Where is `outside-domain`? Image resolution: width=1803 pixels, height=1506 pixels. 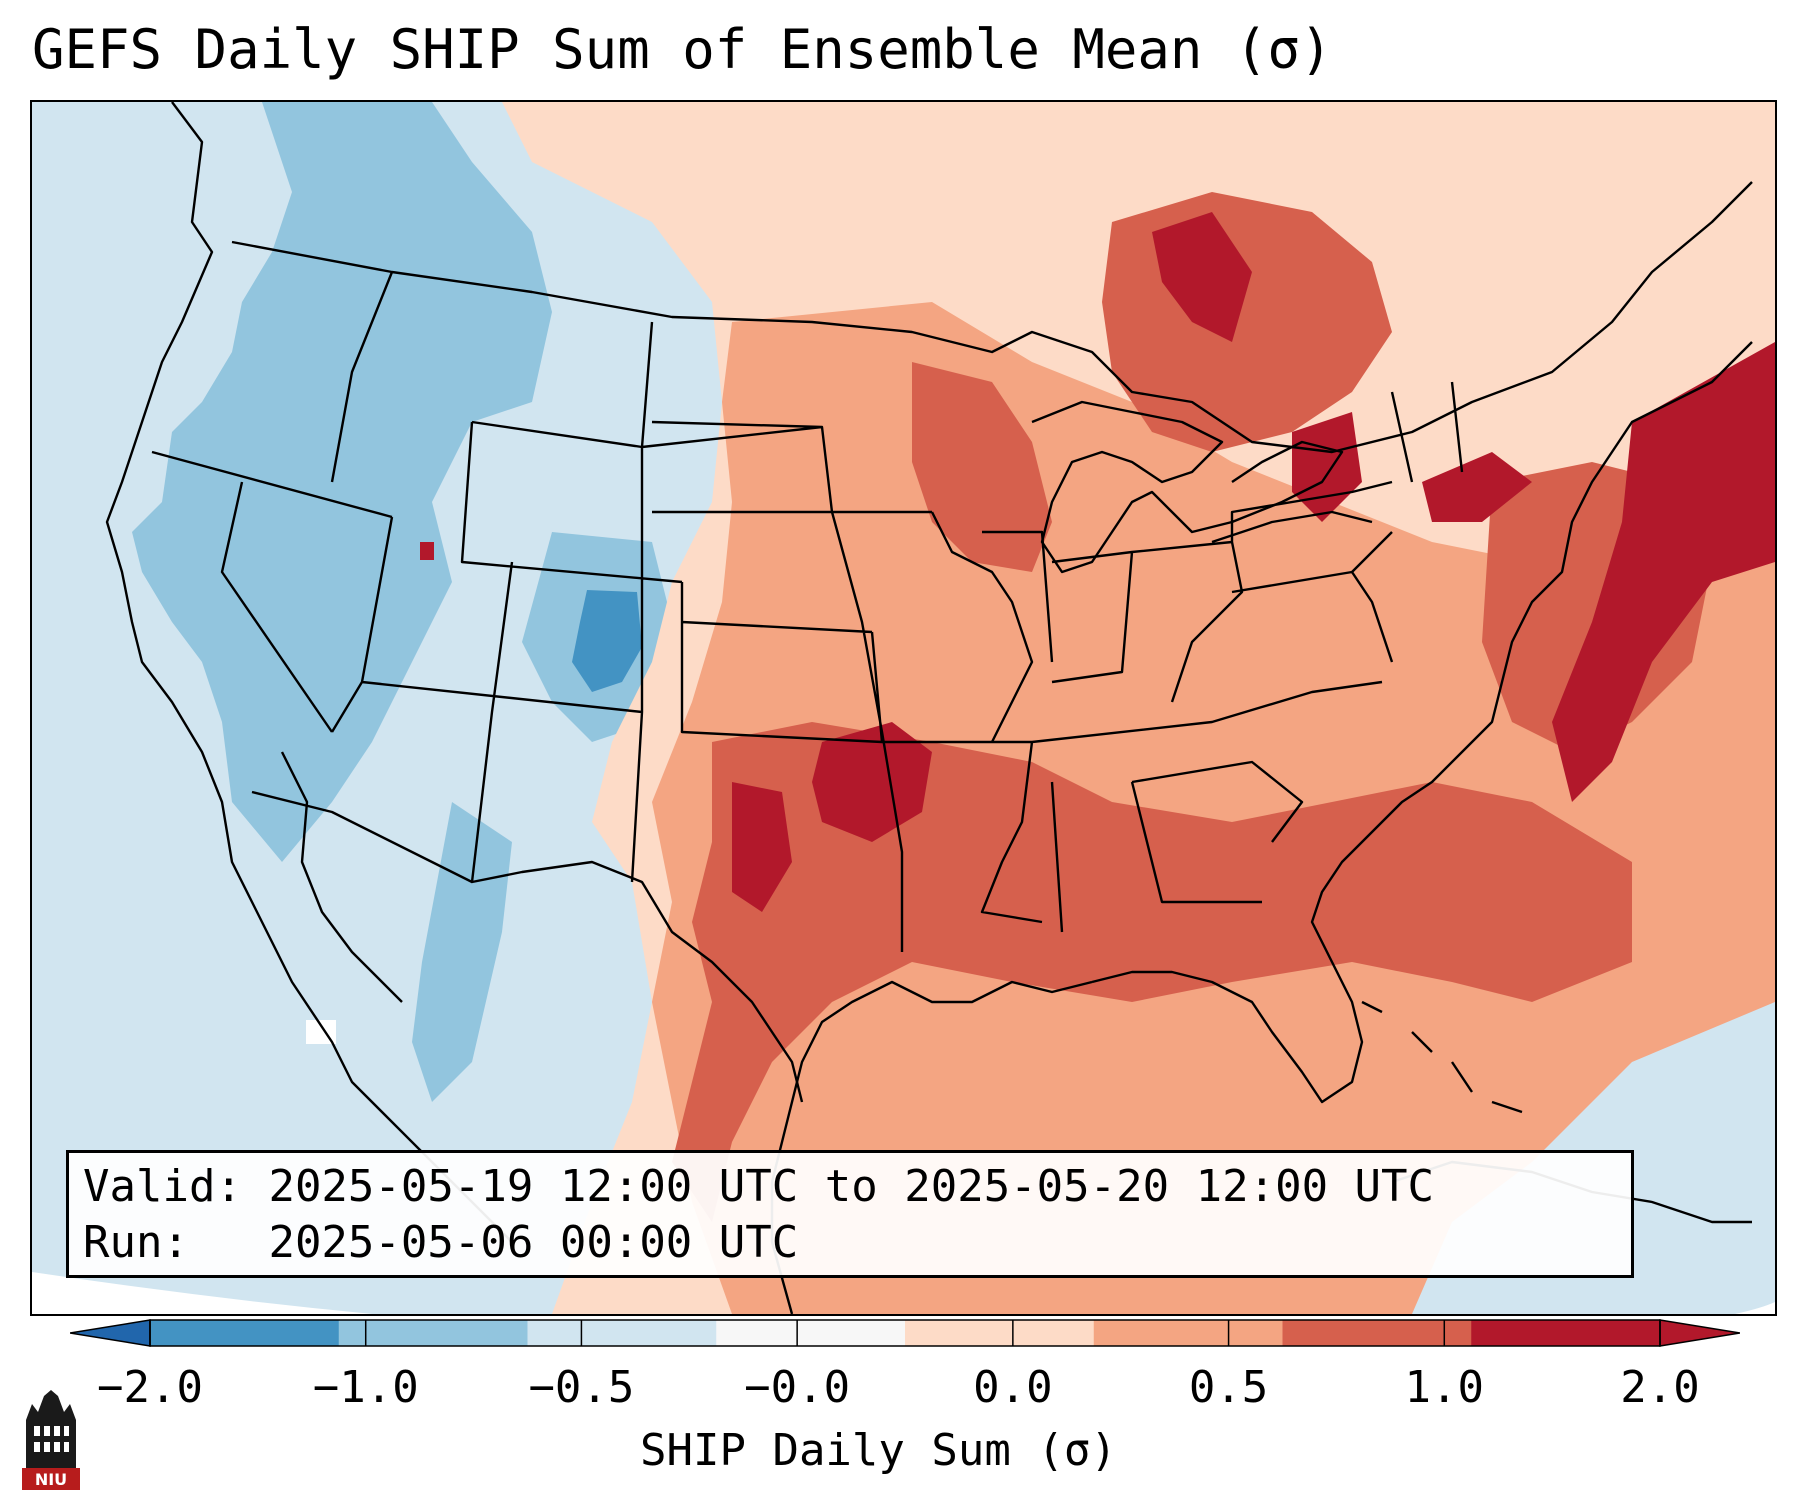 outside-domain is located at coordinates (903, 1293).